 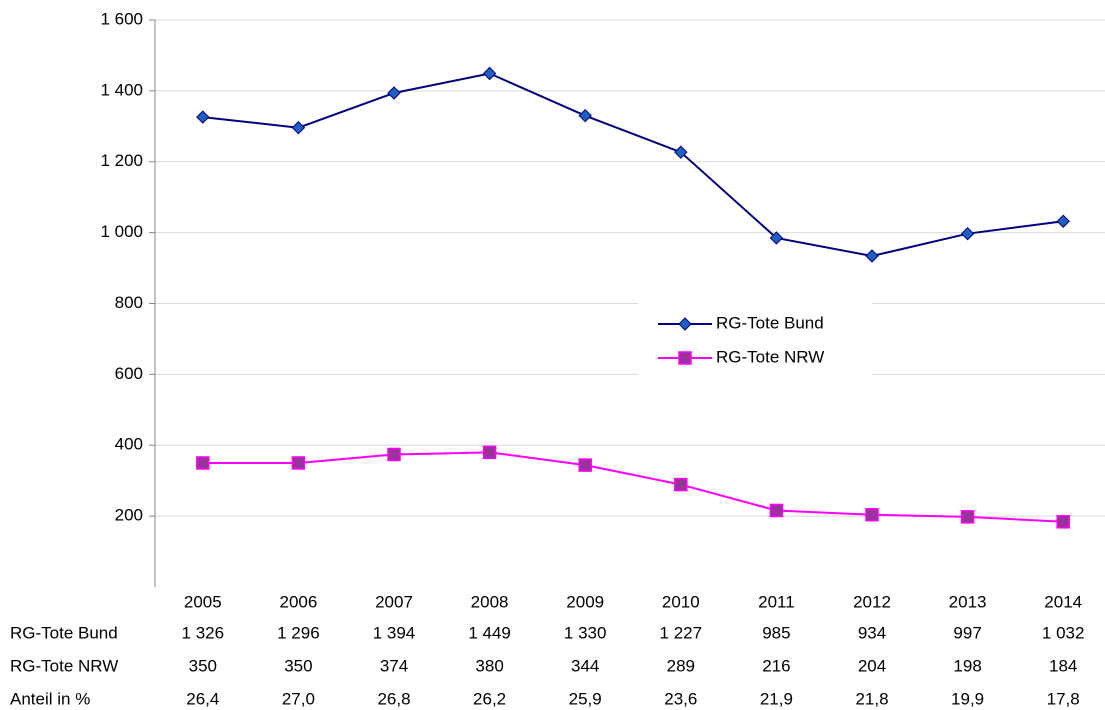 I want to click on series-line, so click(x=633, y=487).